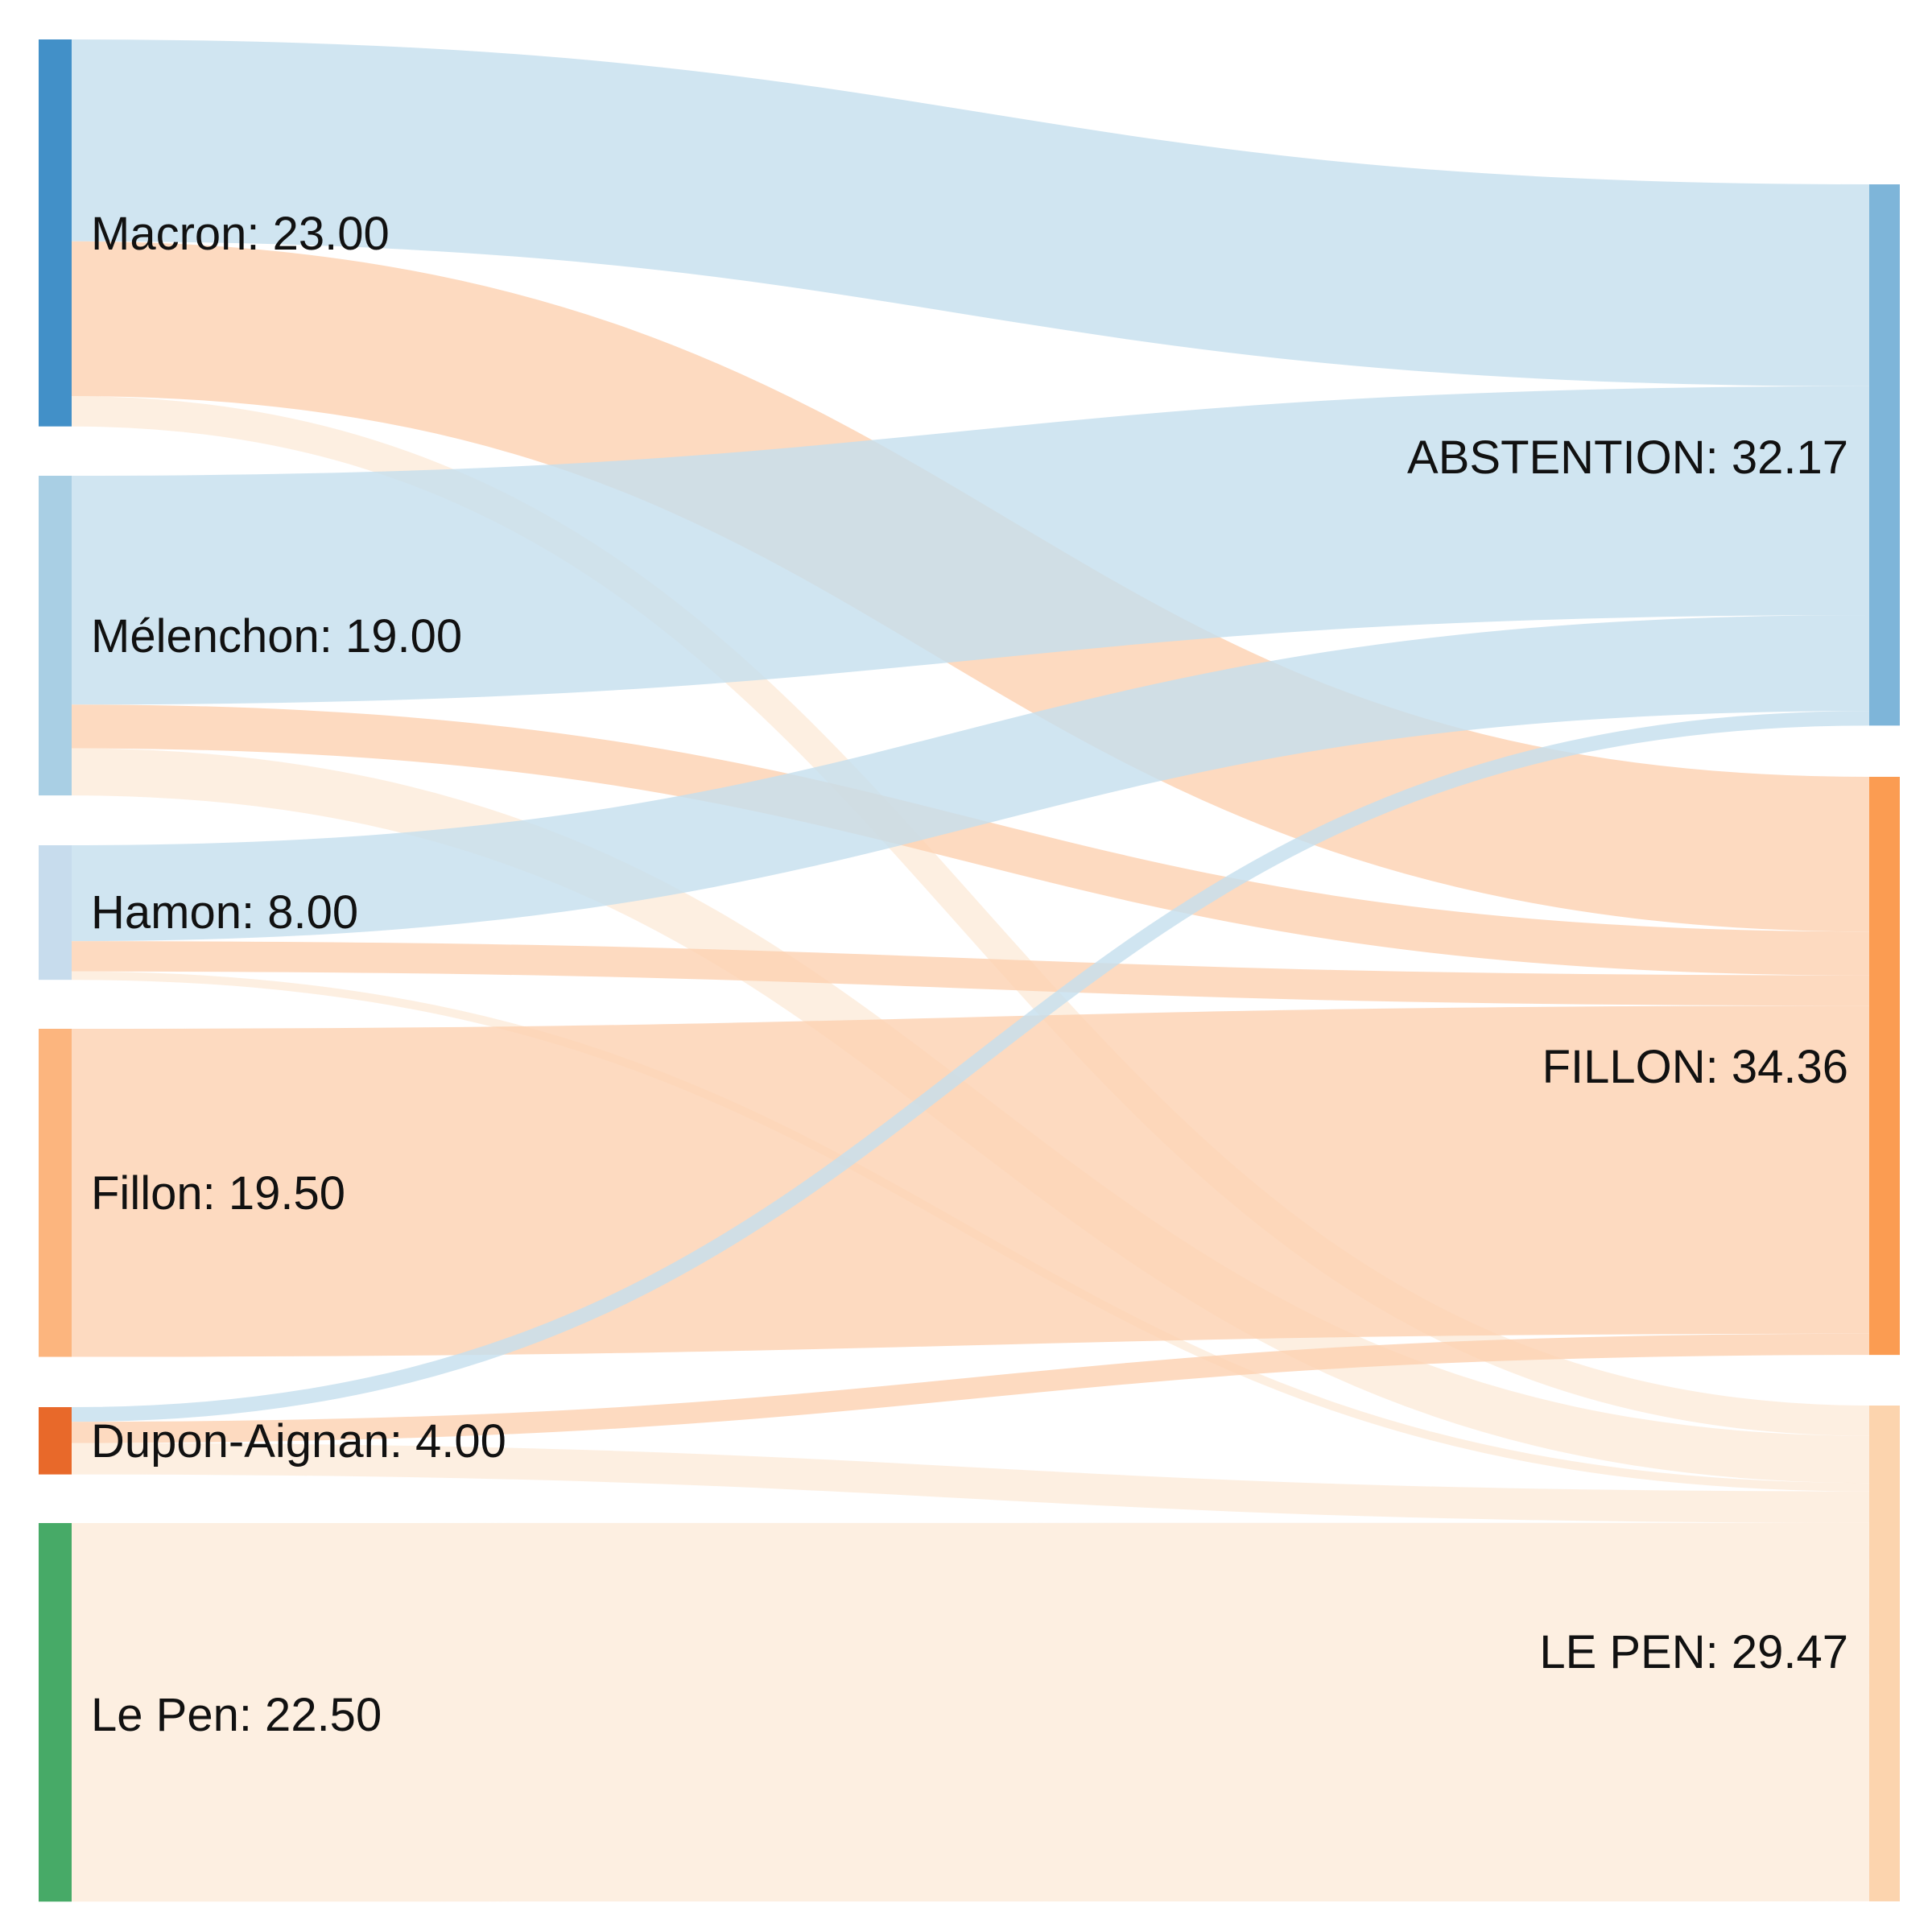 This screenshot has height=1932, width=1932. Describe the element at coordinates (298, 1441) in the screenshot. I see `node-label-dupon-aignan: Dupon-Aignan: 4.00` at that location.